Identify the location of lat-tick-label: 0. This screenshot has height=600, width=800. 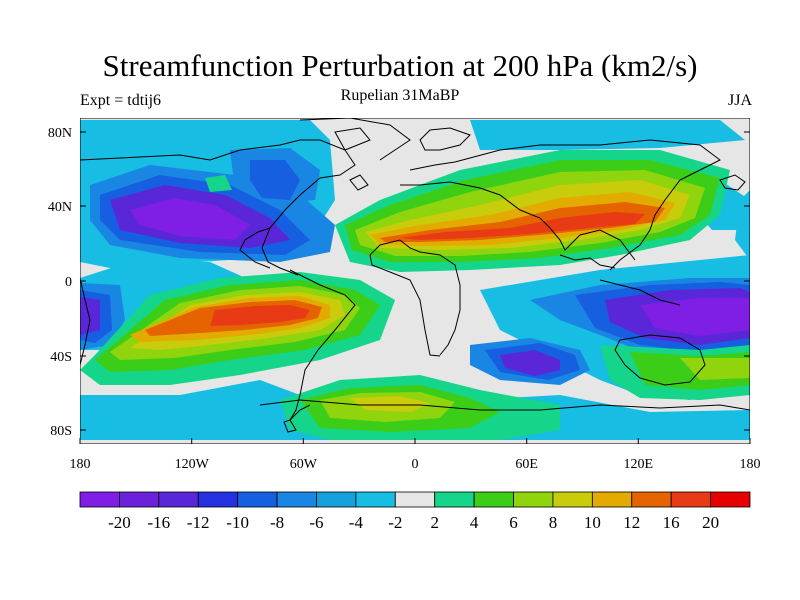
(68, 282).